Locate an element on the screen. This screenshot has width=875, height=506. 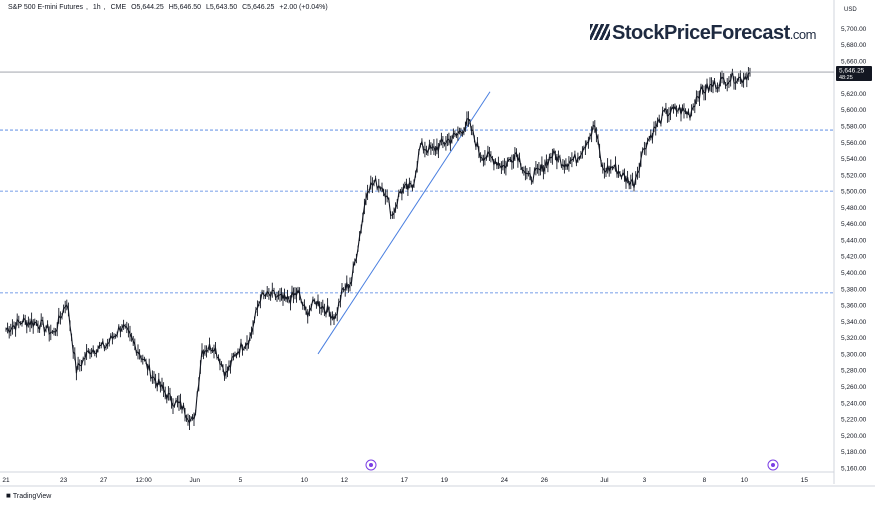
y-tick-label: 5,600.00 is located at coordinates (854, 110).